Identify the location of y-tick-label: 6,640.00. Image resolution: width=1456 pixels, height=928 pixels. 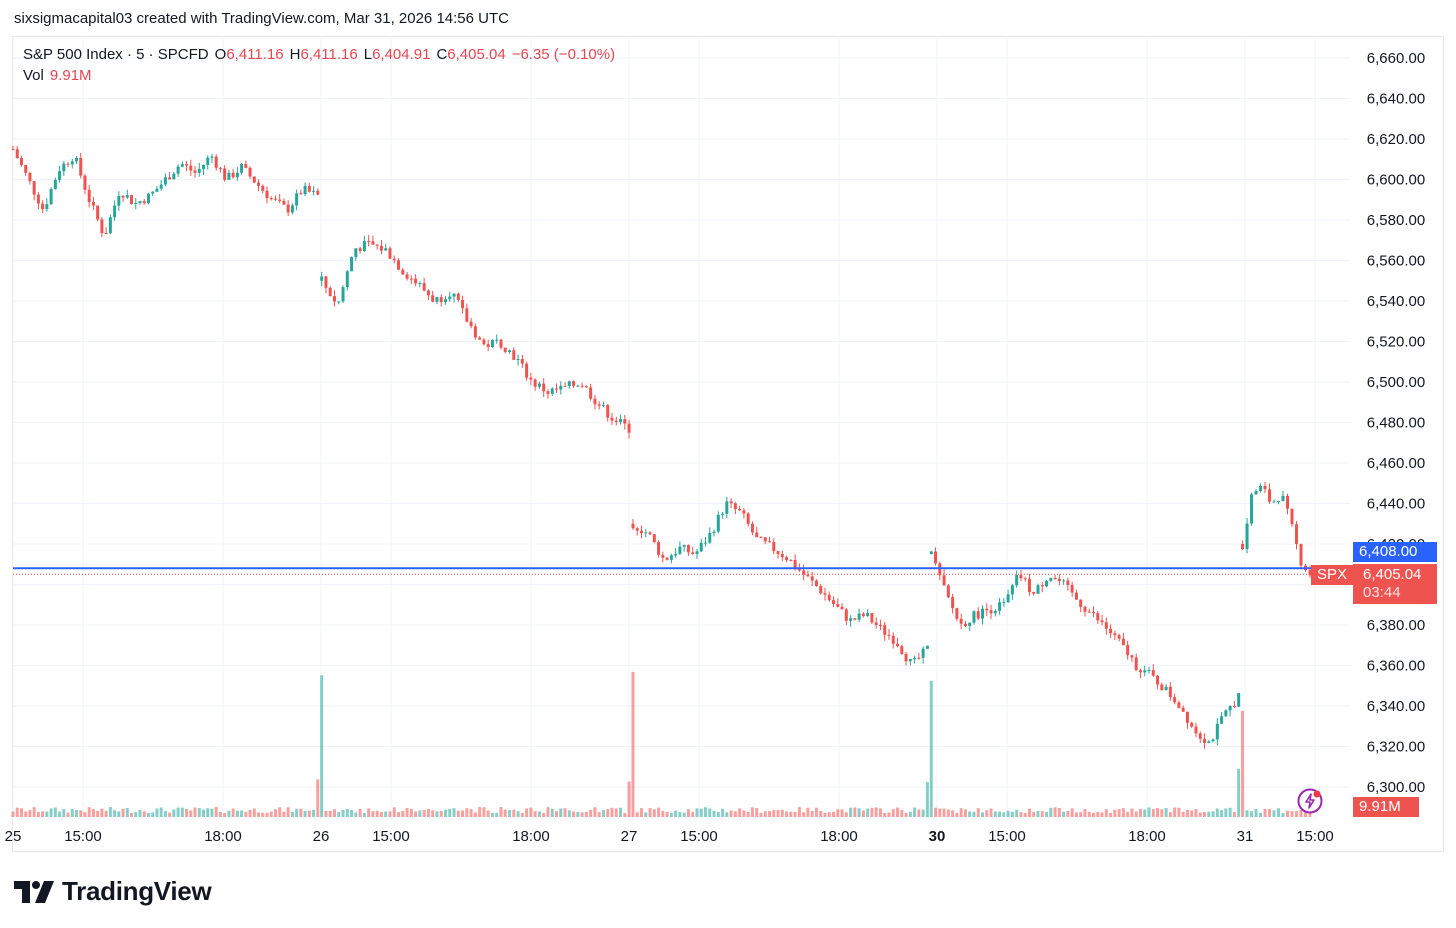
(1396, 99).